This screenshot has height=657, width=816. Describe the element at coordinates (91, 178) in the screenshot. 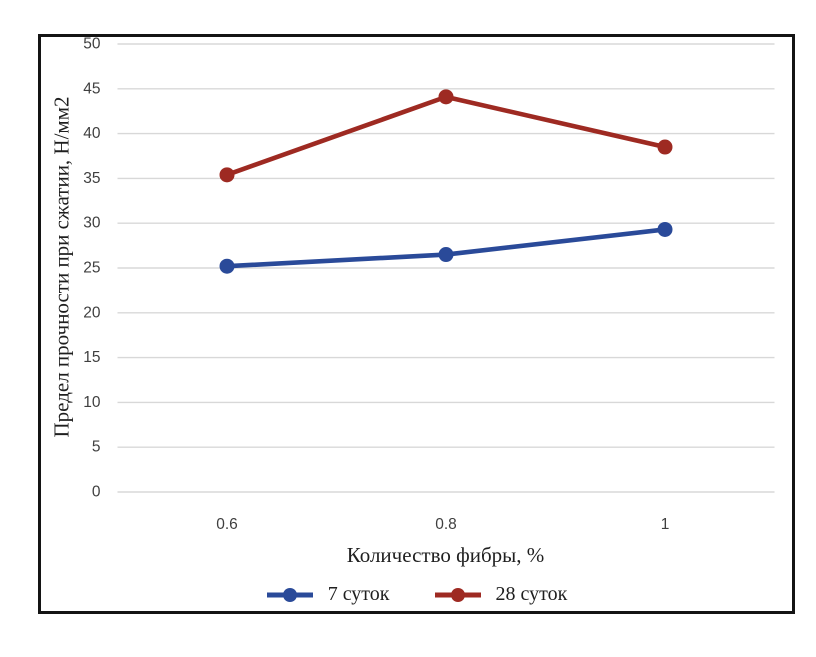

I see `y-tick-label: 35` at that location.